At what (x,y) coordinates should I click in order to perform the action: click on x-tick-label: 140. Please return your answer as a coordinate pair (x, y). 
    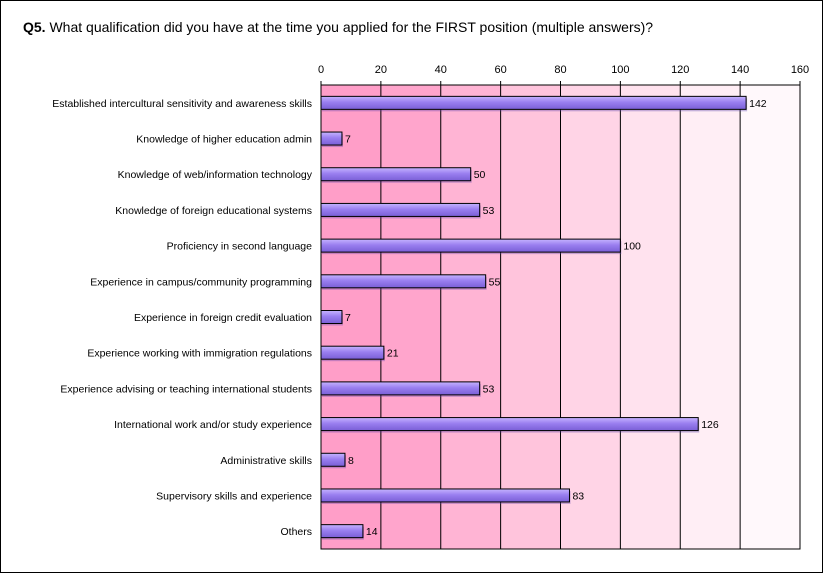
    Looking at the image, I should click on (740, 70).